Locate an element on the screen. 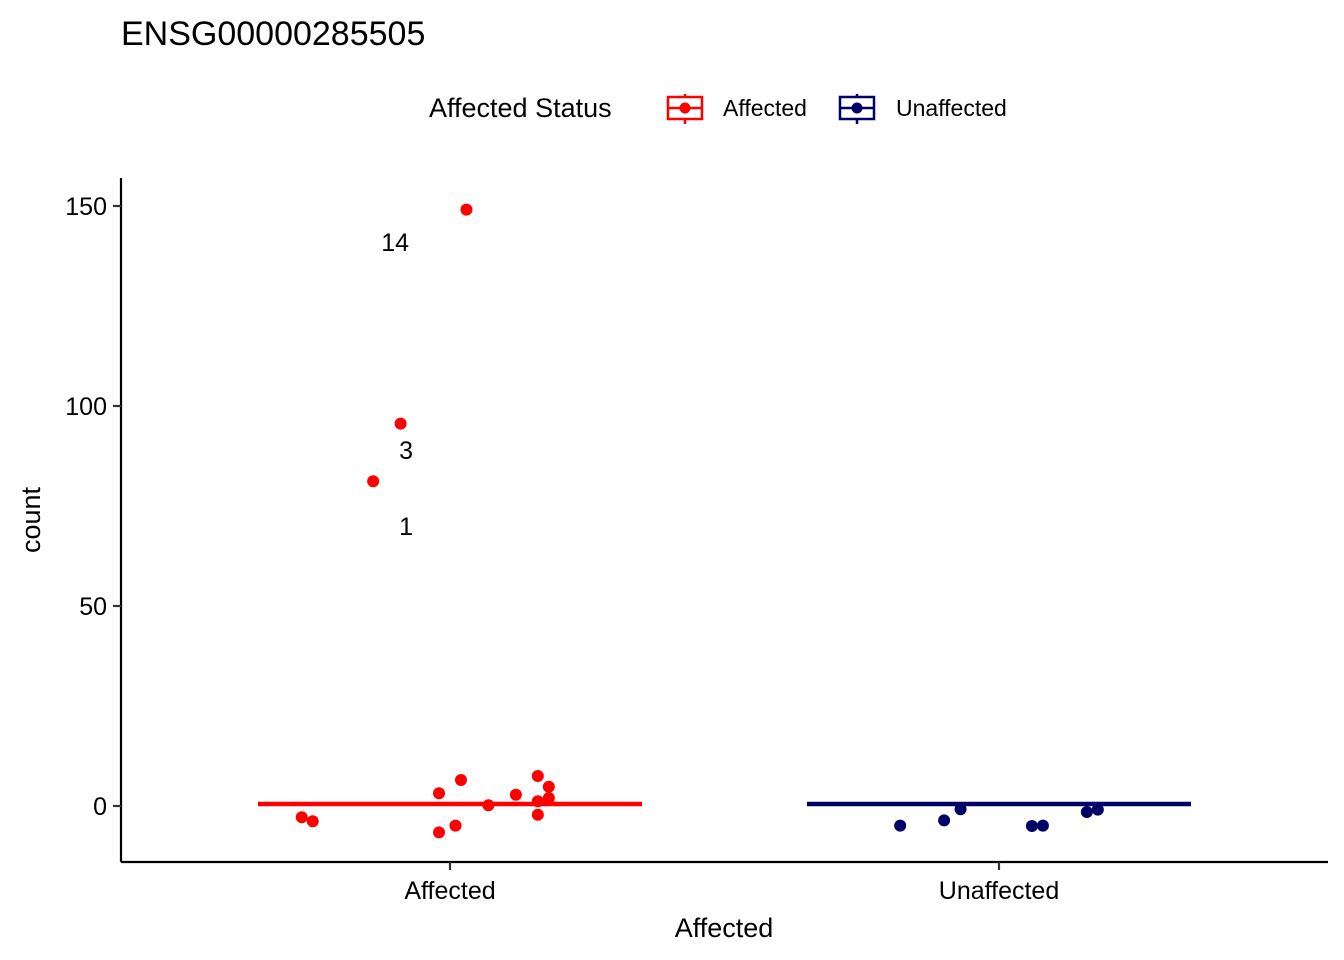 The image size is (1344, 960). point-label-affected-1: 3 is located at coordinates (406, 451).